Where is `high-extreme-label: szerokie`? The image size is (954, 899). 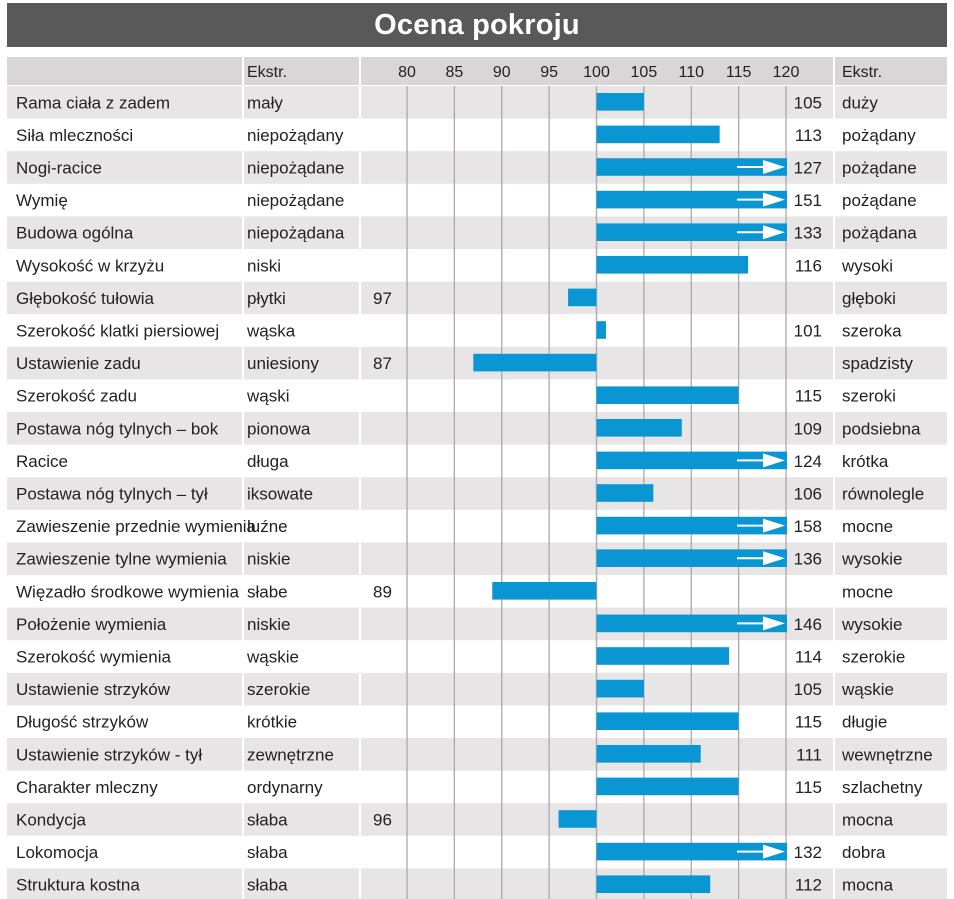 high-extreme-label: szerokie is located at coordinates (873, 657).